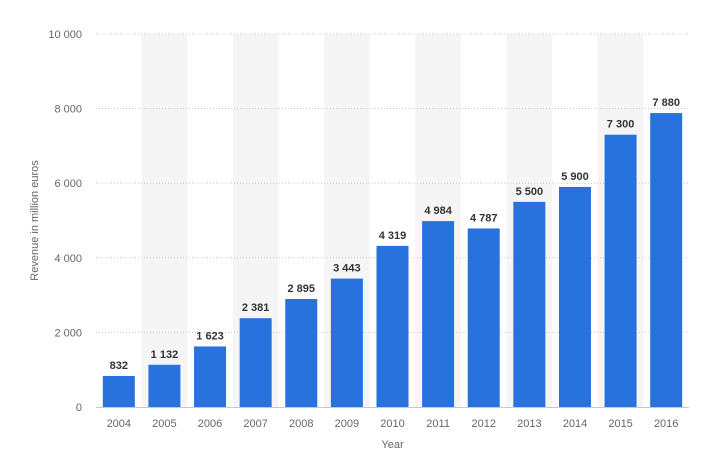 The image size is (717, 460). What do you see at coordinates (621, 125) in the screenshot?
I see `data-label-2015: 7 300` at bounding box center [621, 125].